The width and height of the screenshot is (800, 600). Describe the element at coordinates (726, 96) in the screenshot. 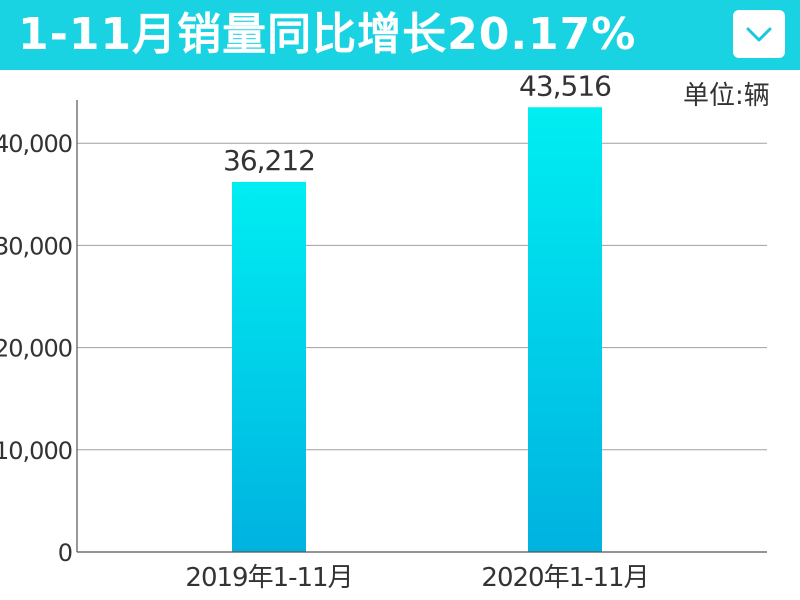

I see `unit-label: 单位:辆` at that location.